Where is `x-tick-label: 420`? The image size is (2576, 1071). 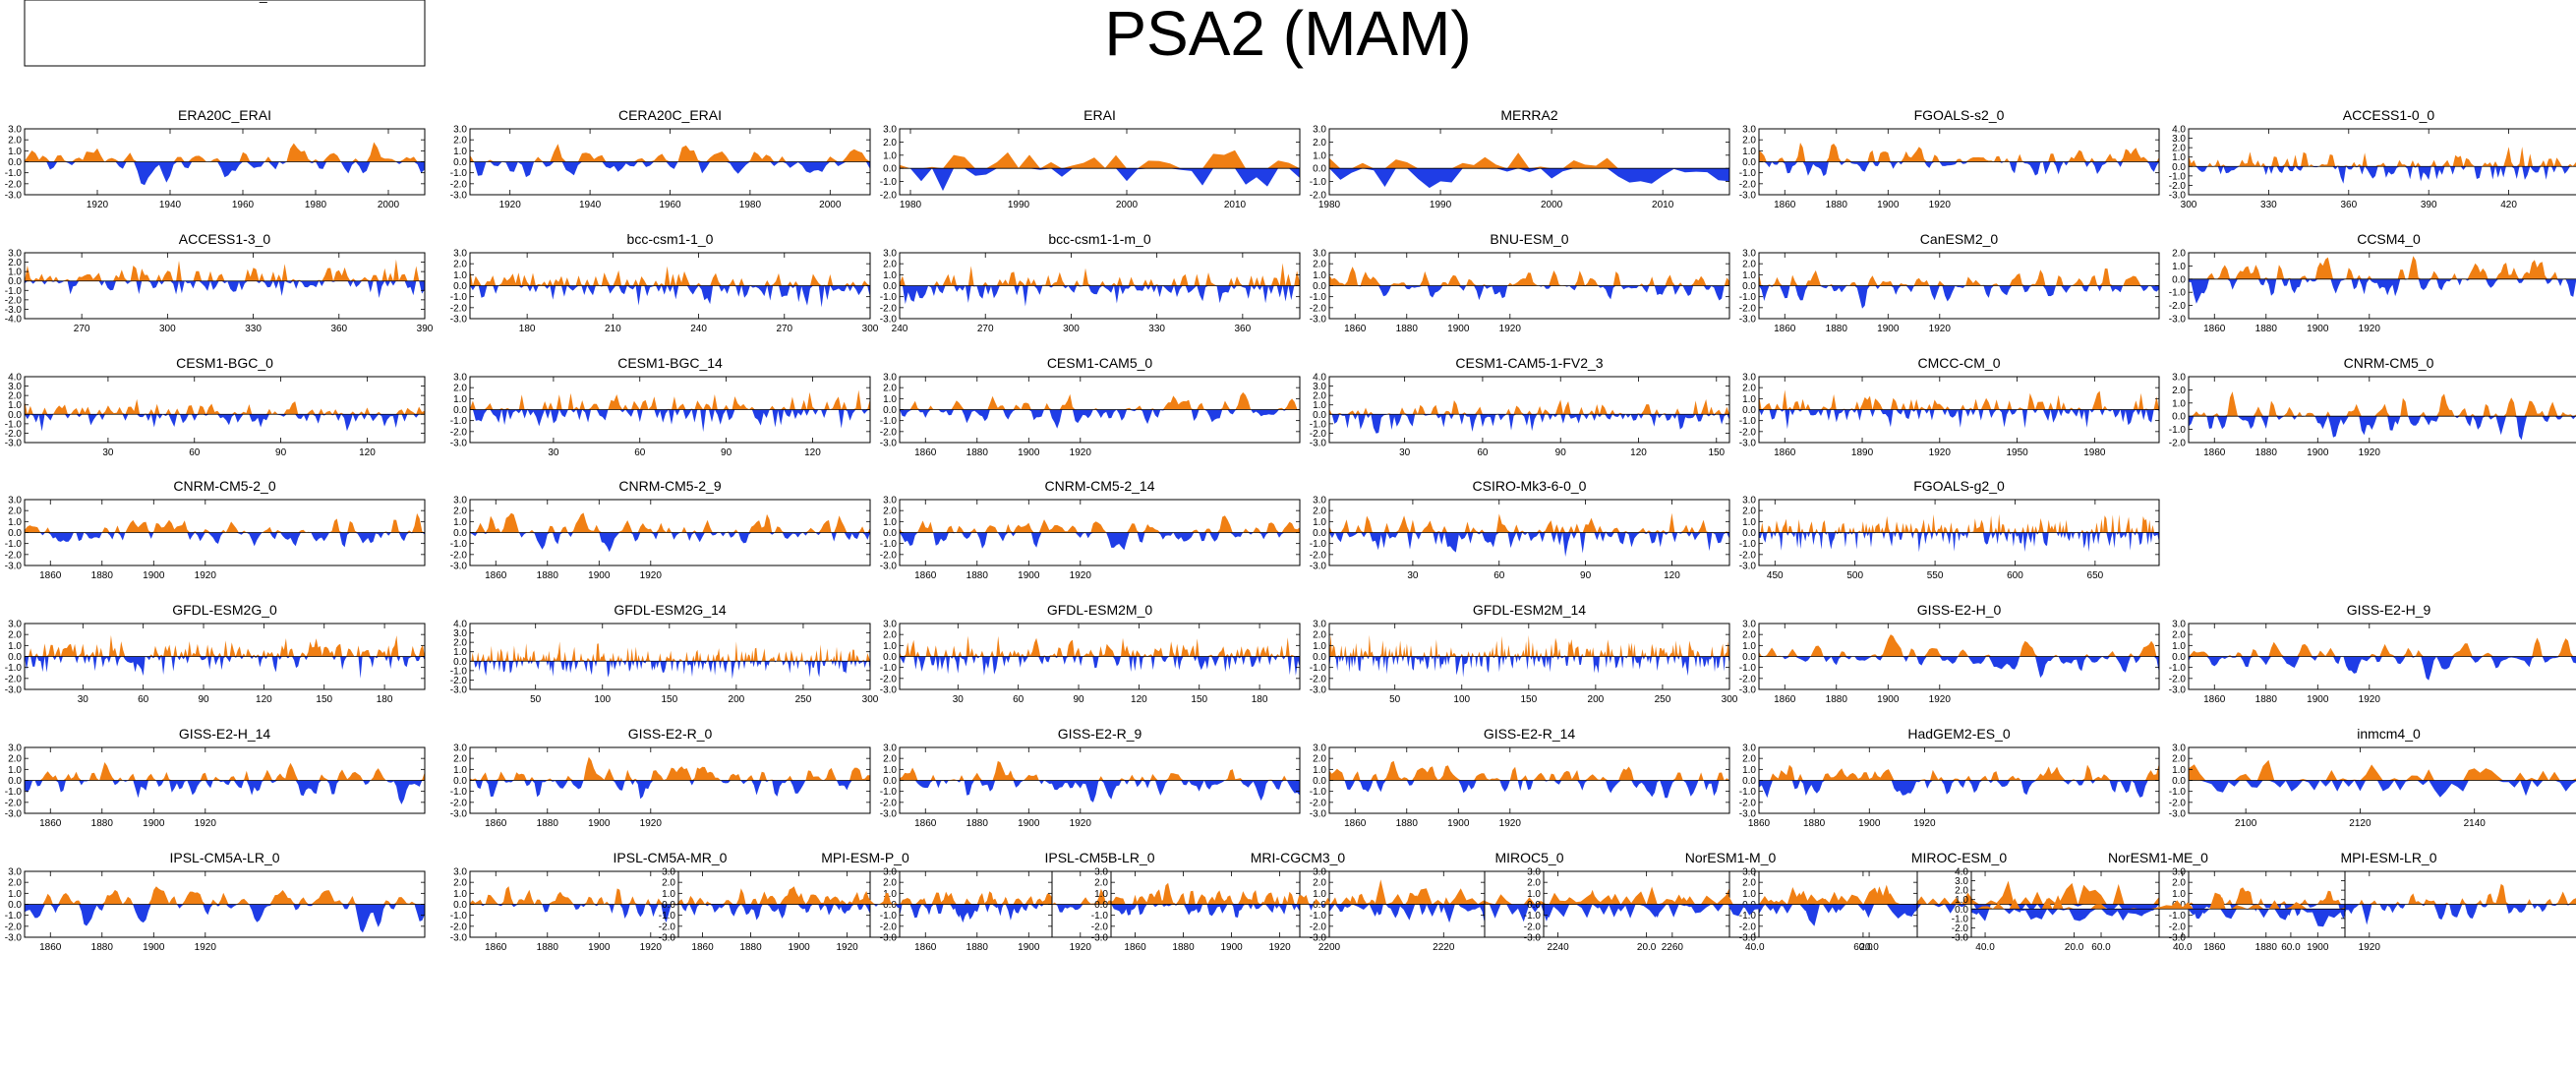
x-tick-label: 420 is located at coordinates (2508, 205).